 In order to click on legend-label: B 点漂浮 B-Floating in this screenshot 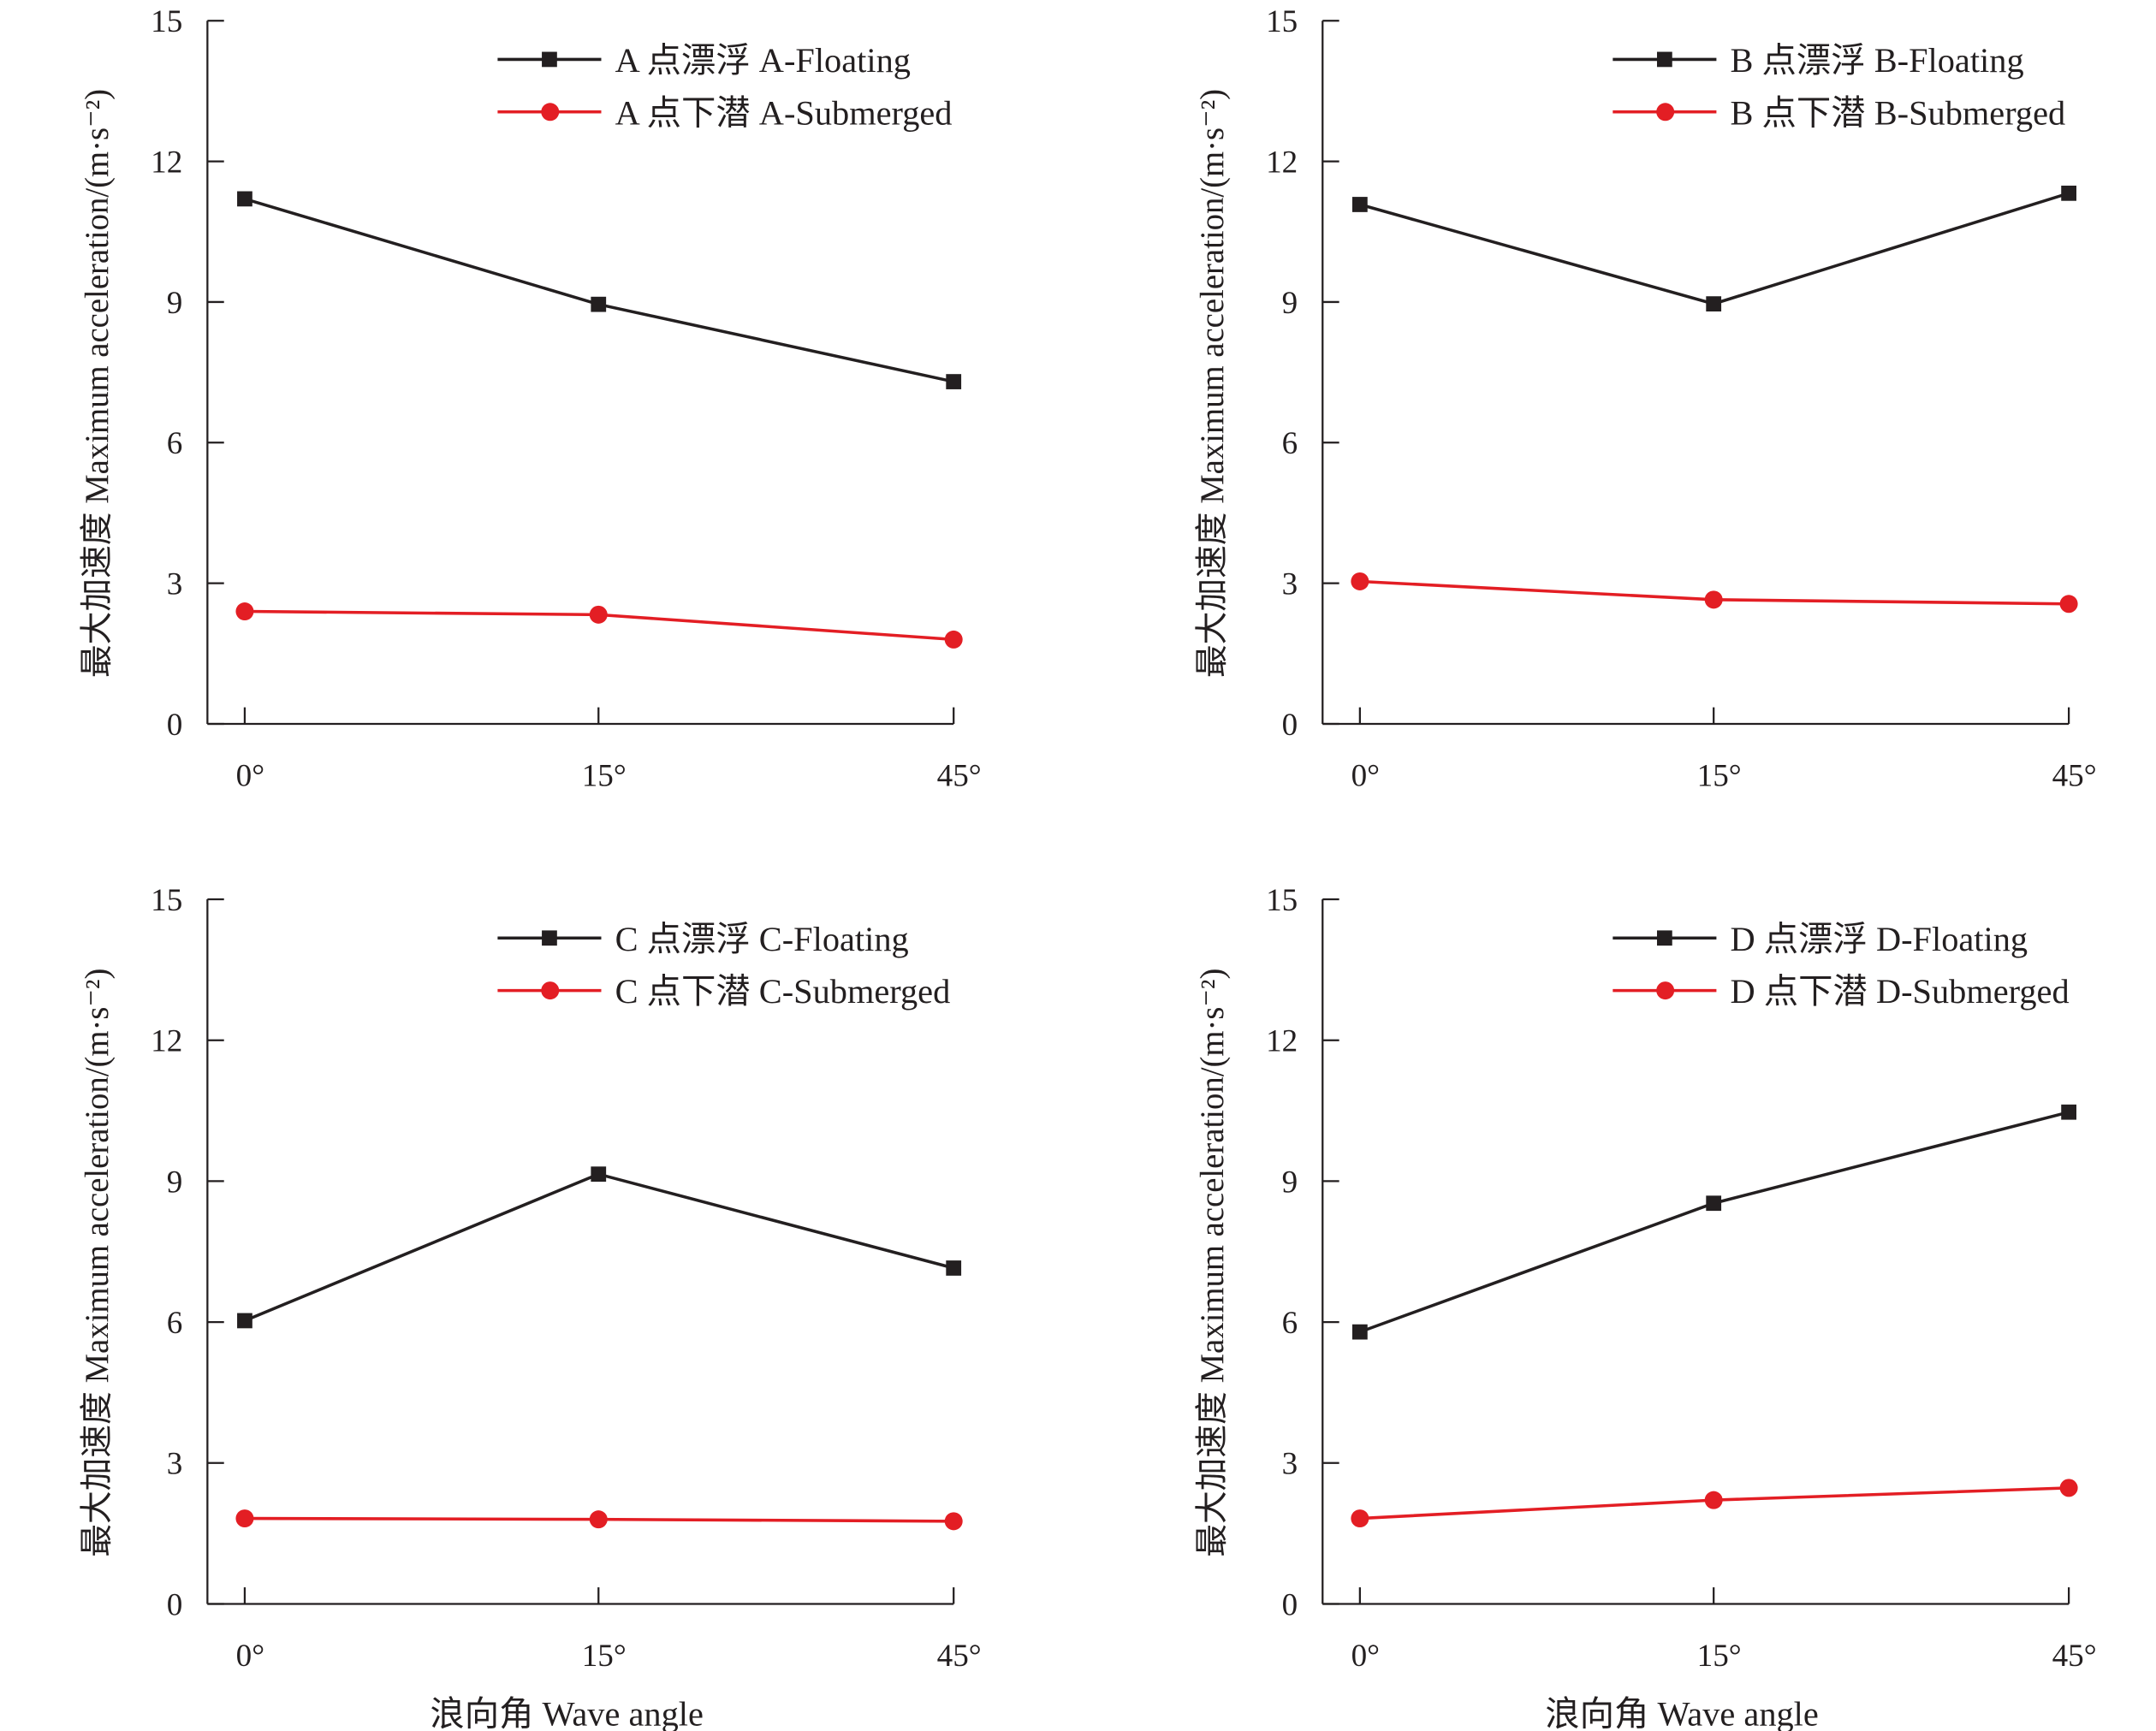, I will do `click(1877, 60)`.